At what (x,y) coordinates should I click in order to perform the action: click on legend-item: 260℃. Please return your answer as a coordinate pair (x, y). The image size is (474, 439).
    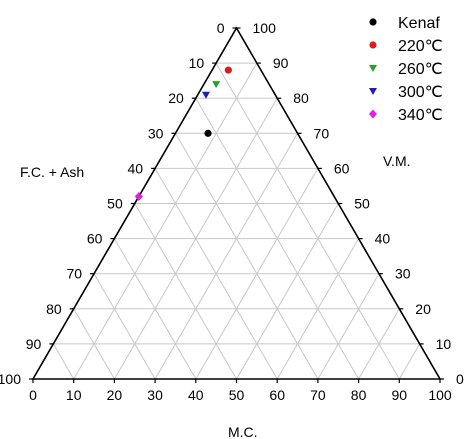
    Looking at the image, I should click on (406, 69).